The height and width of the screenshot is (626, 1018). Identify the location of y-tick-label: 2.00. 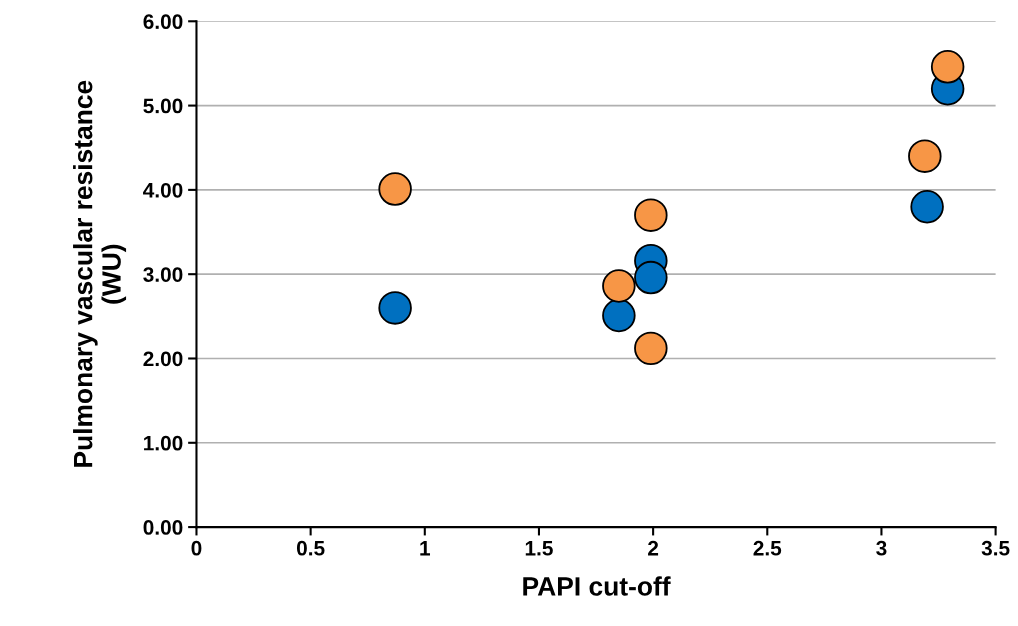
(163, 359).